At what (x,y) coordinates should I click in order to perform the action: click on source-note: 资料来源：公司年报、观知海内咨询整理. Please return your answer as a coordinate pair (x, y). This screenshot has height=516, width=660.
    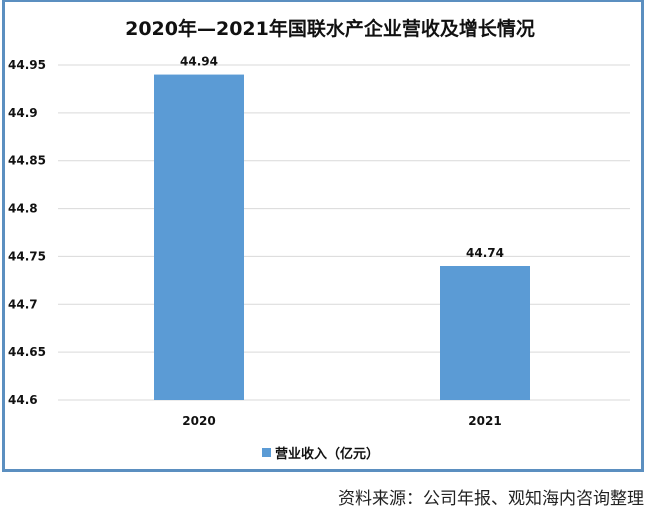
    Looking at the image, I should click on (491, 499).